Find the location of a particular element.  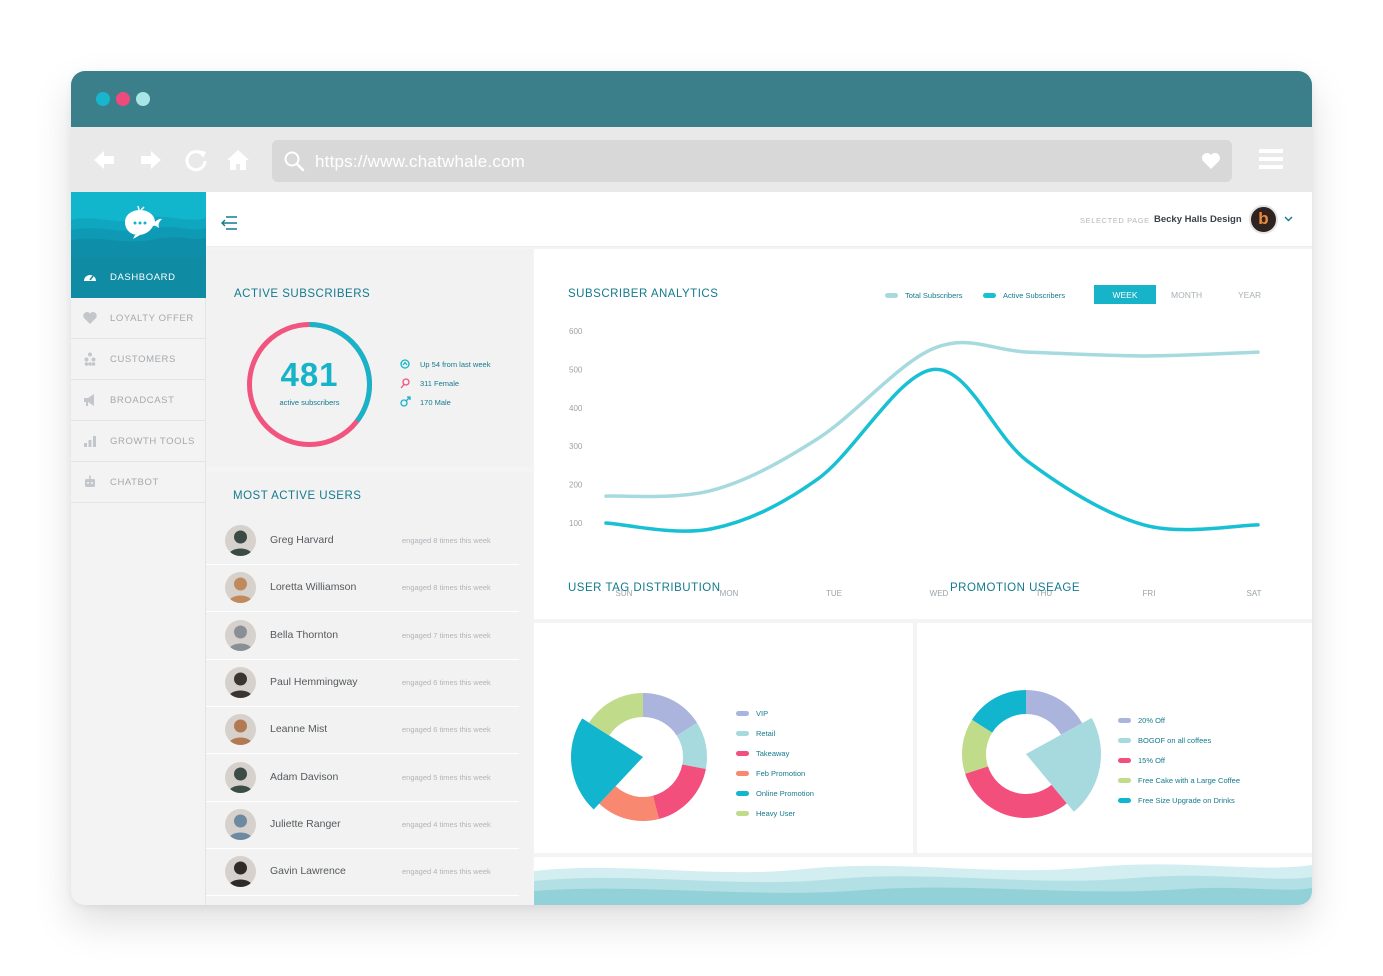

active-subscriber-count: 481 is located at coordinates (309, 374).